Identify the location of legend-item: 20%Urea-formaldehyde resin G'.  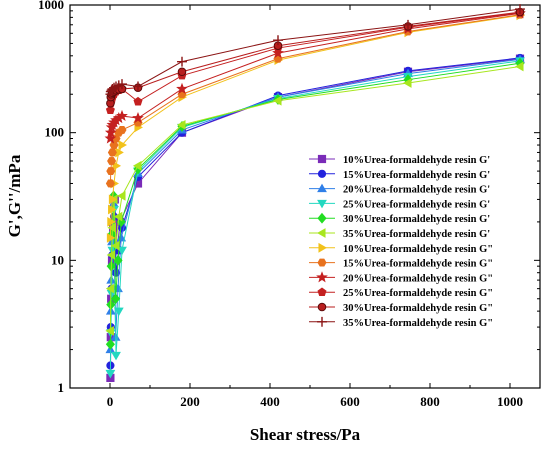
(399, 189).